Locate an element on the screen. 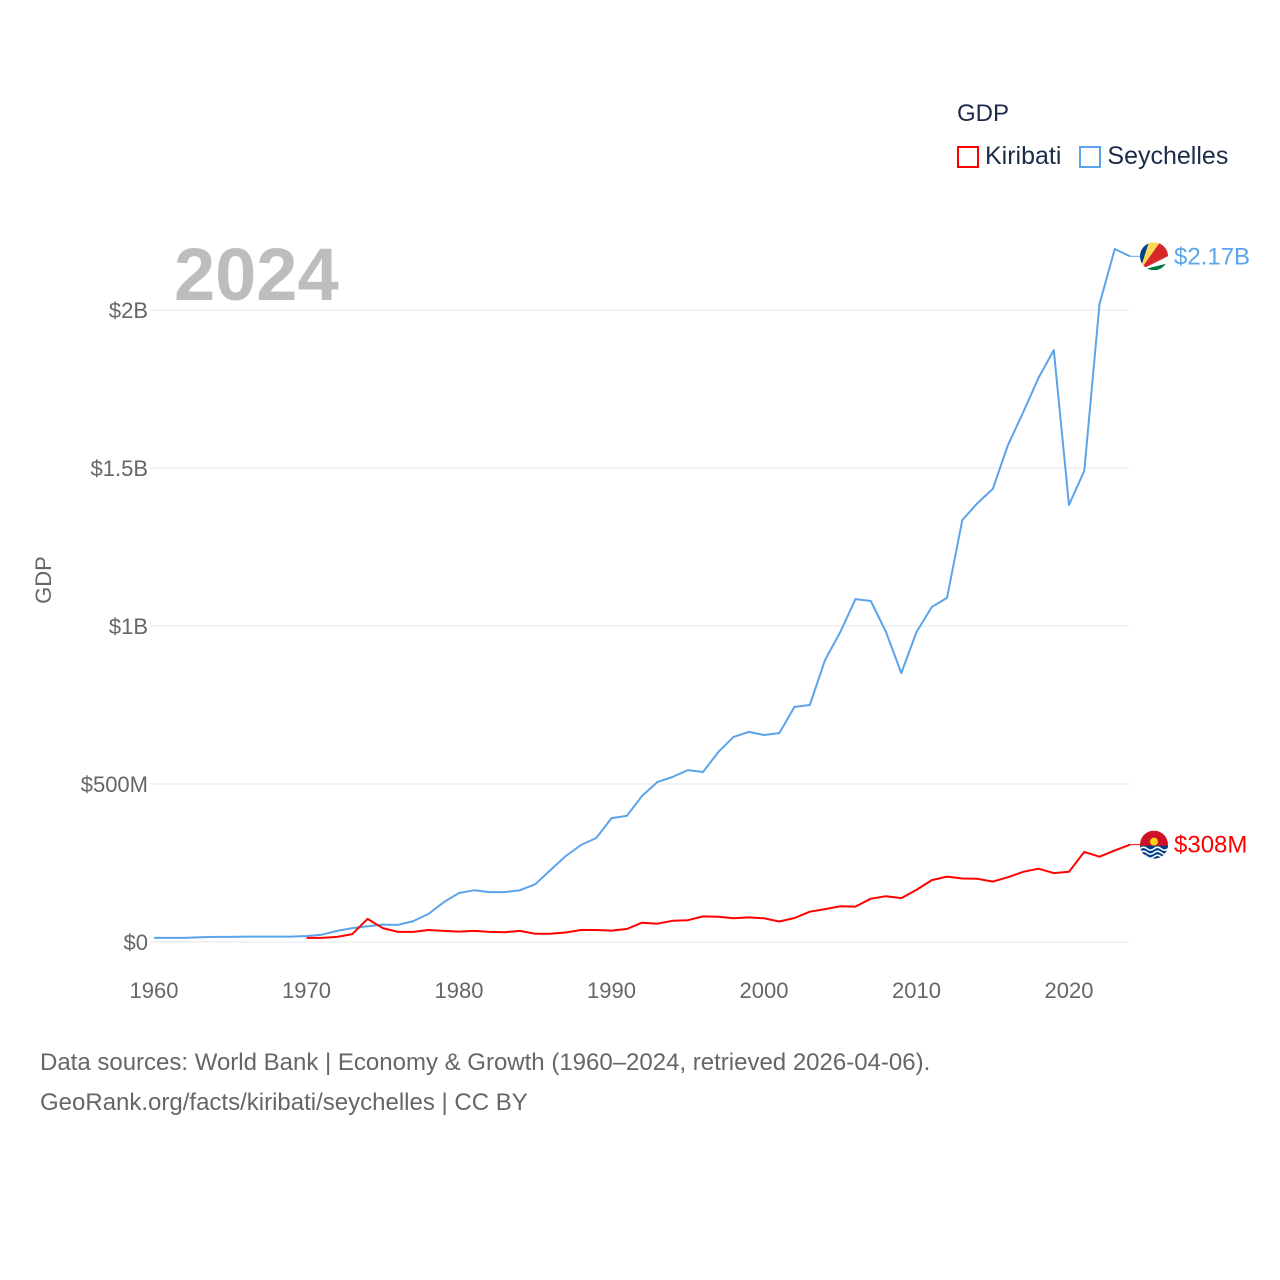  x-tick-label: 1960 is located at coordinates (154, 990).